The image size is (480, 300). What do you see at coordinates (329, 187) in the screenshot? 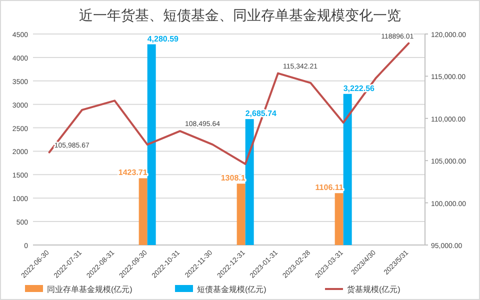
I see `data-label: 1106.11` at bounding box center [329, 187].